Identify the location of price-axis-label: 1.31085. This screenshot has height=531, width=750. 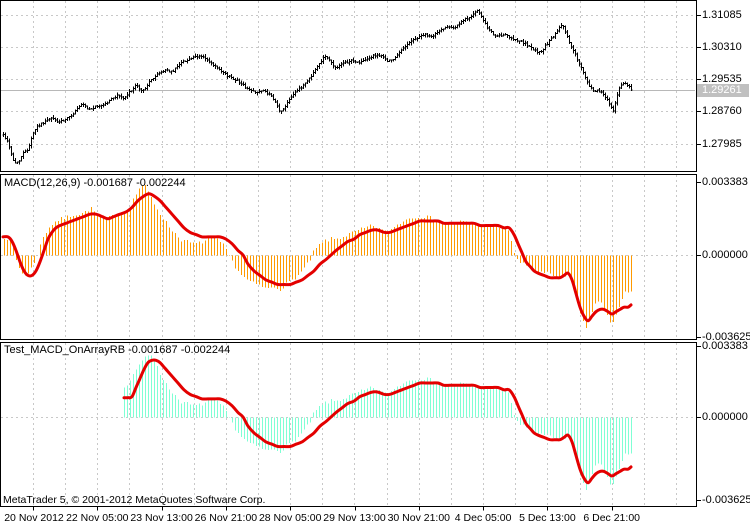
(722, 15).